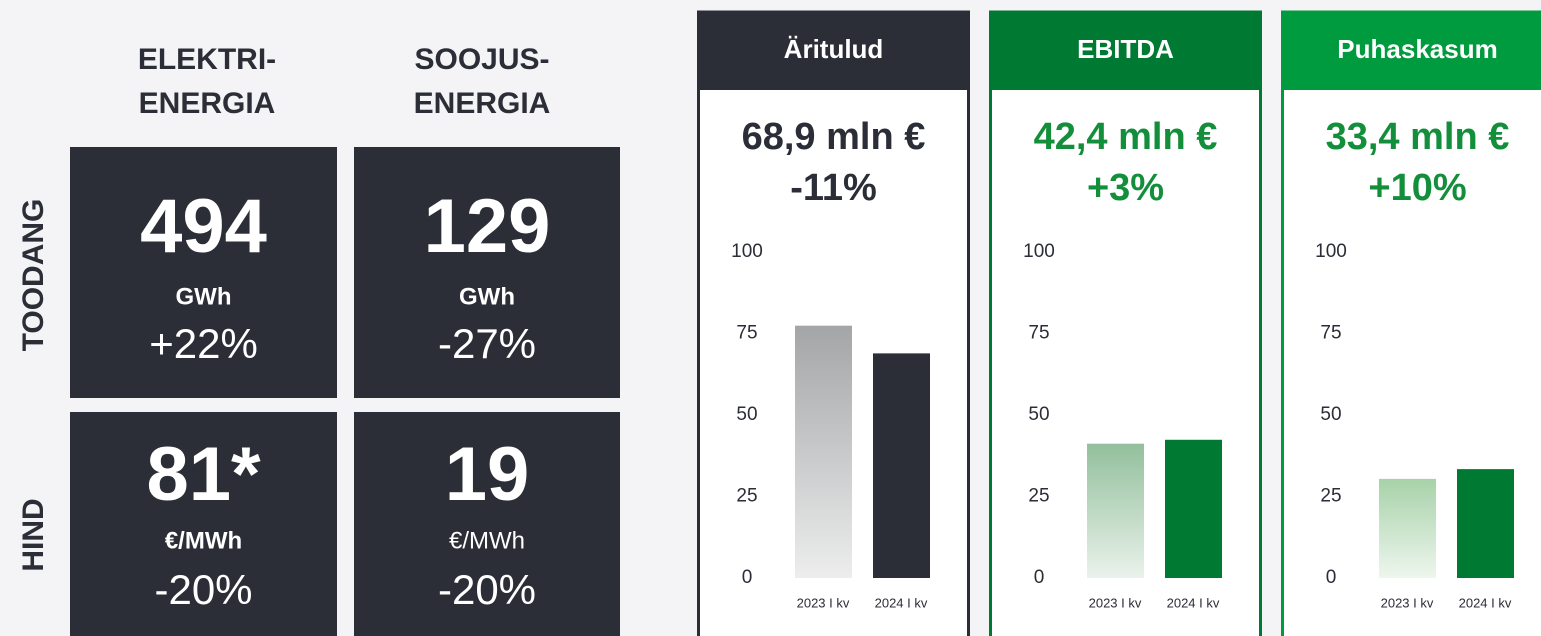  Describe the element at coordinates (1126, 137) in the screenshot. I see `headline: 42,4 mln €` at that location.